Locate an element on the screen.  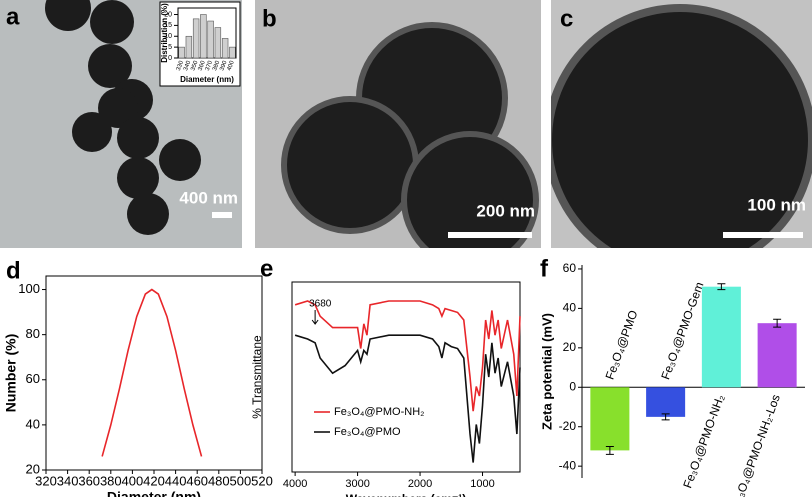
x-axis-label: Wavenumbers (cm⁻¹) is located at coordinates (406, 494).